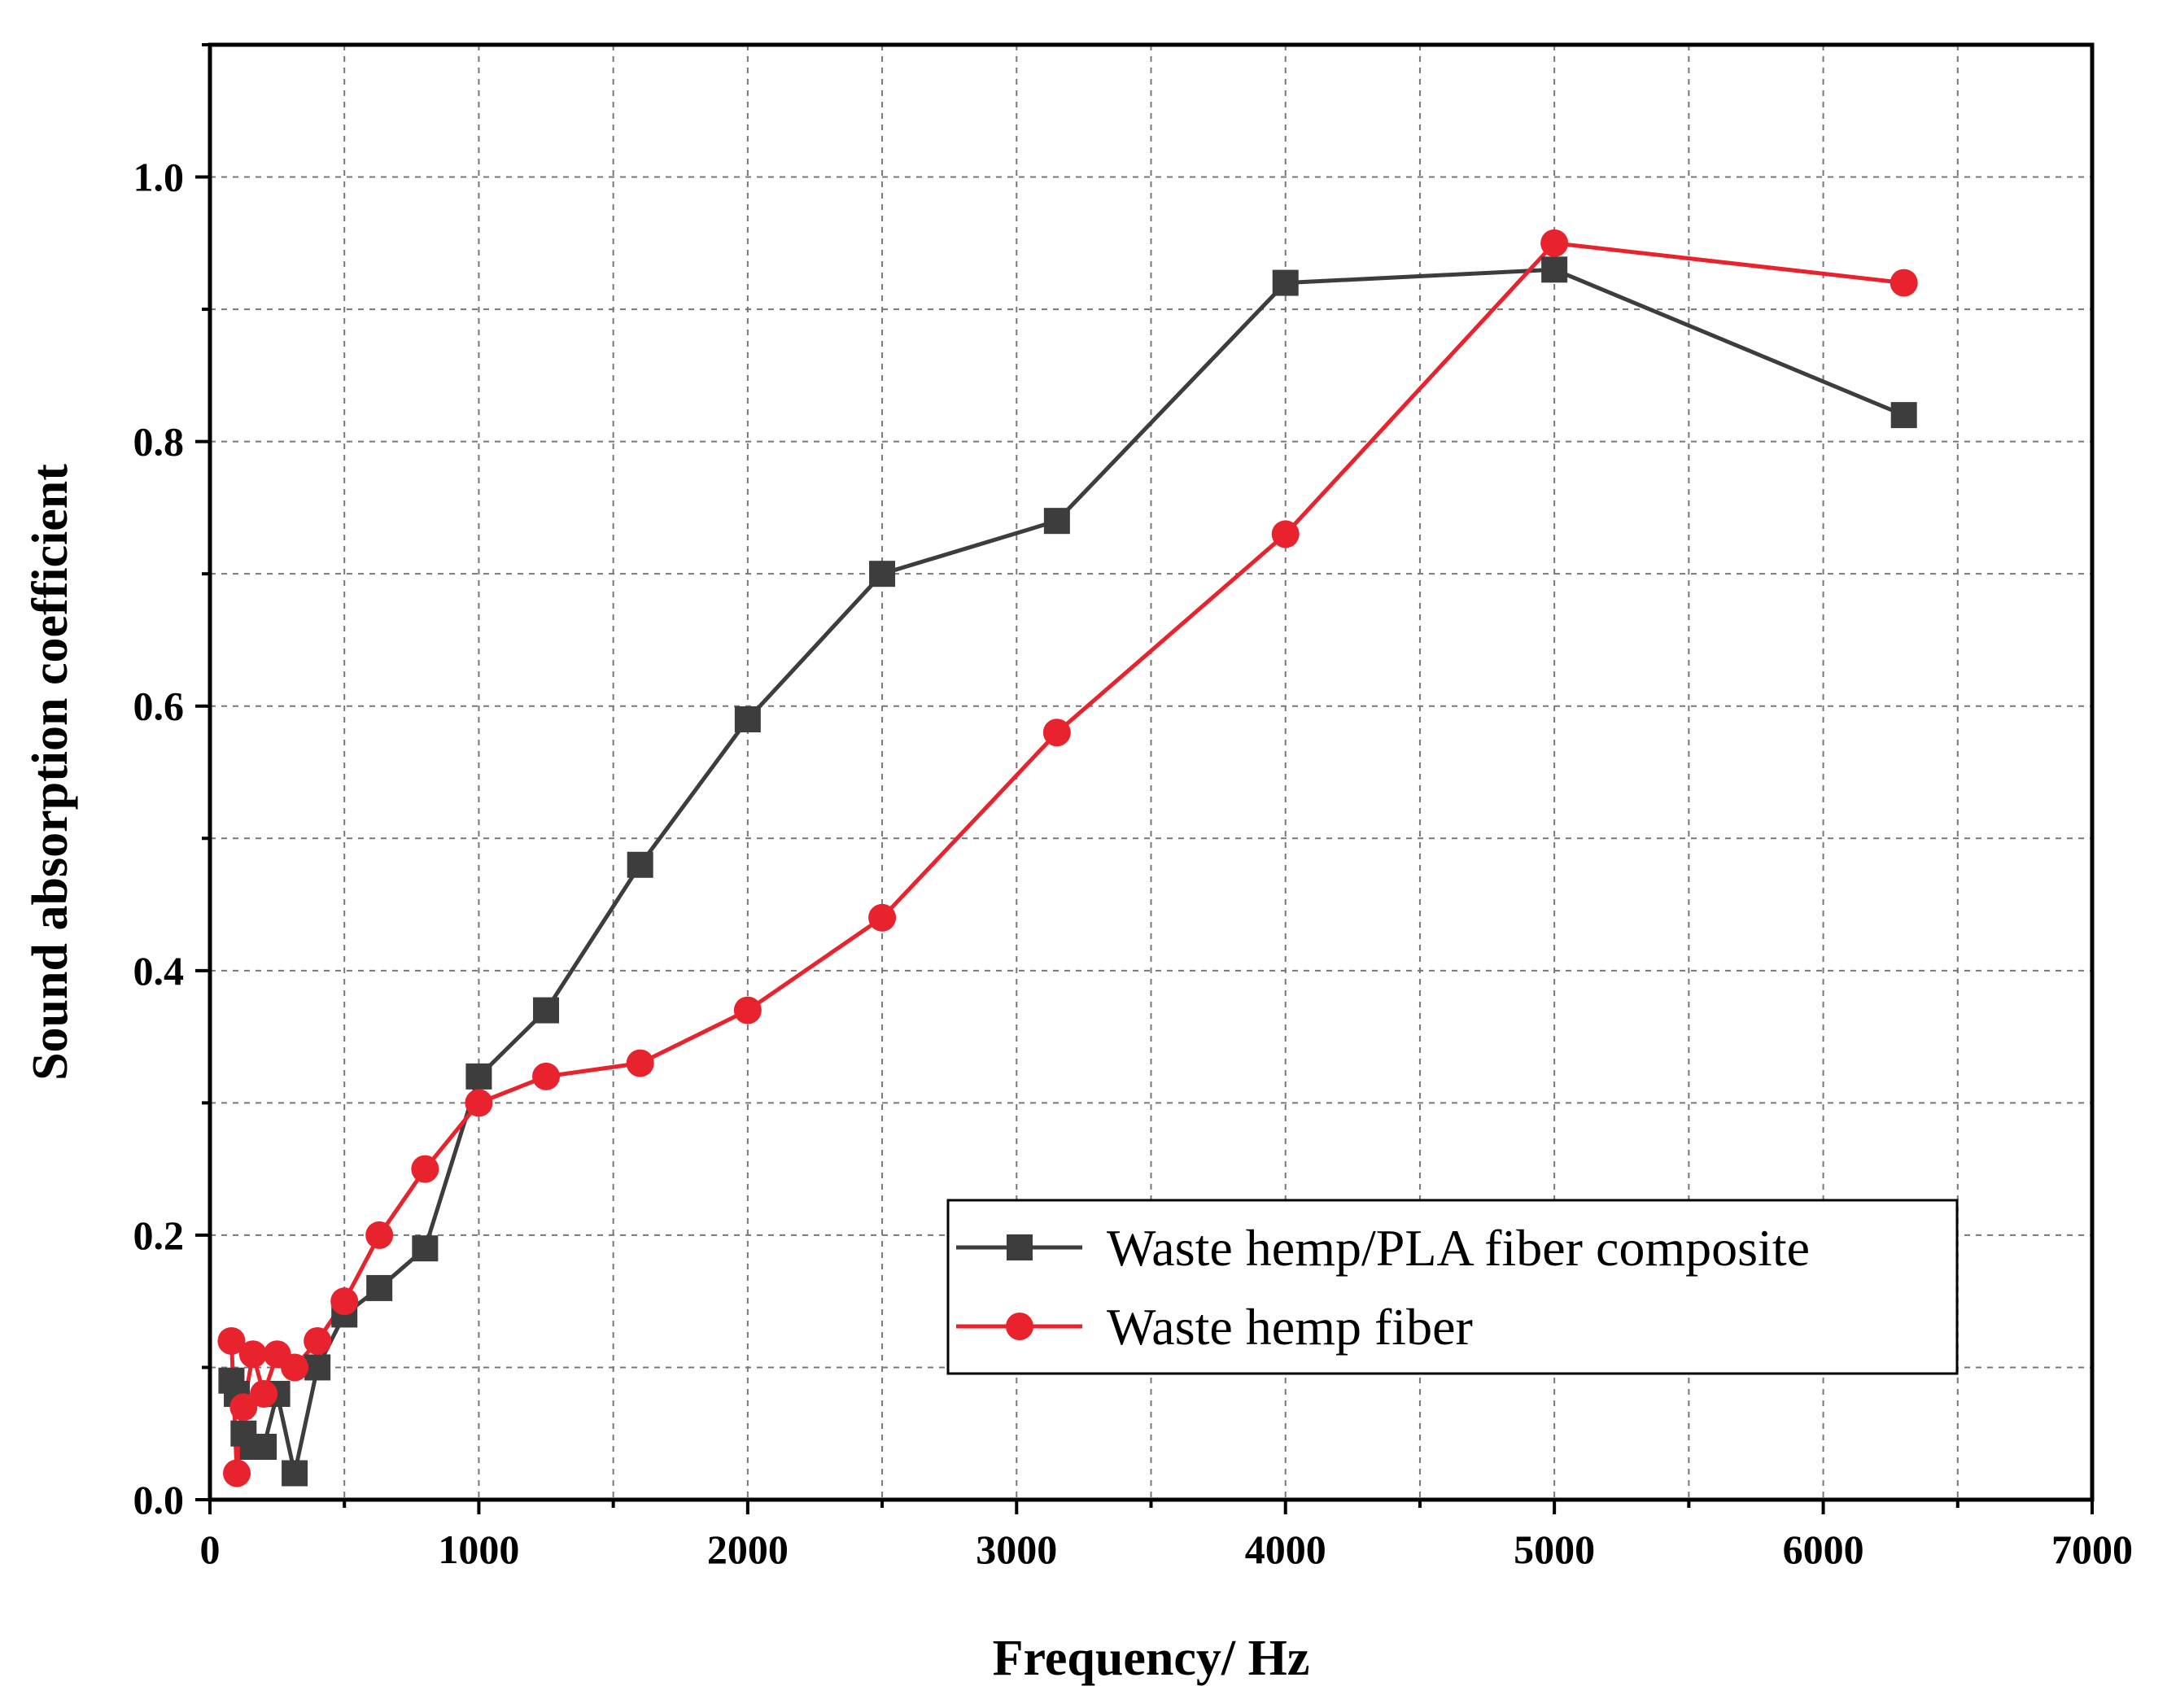  Describe the element at coordinates (159, 706) in the screenshot. I see `y-tick-label: 0.6` at that location.